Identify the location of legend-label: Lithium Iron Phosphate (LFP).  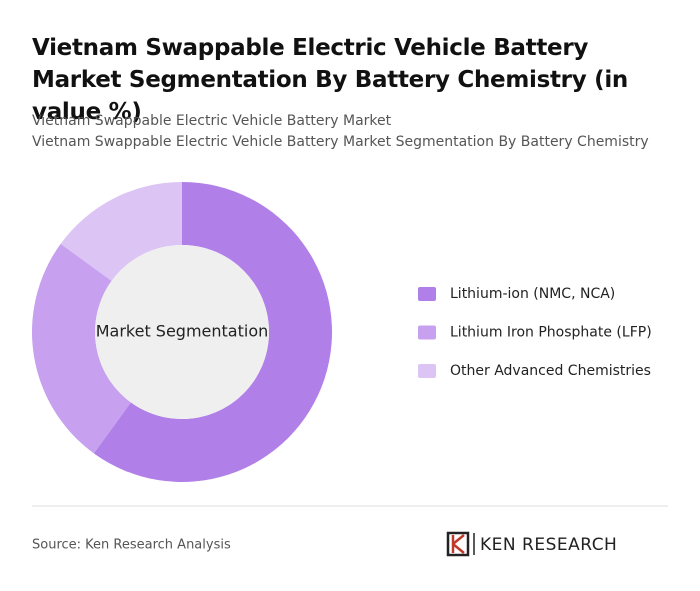
(551, 333).